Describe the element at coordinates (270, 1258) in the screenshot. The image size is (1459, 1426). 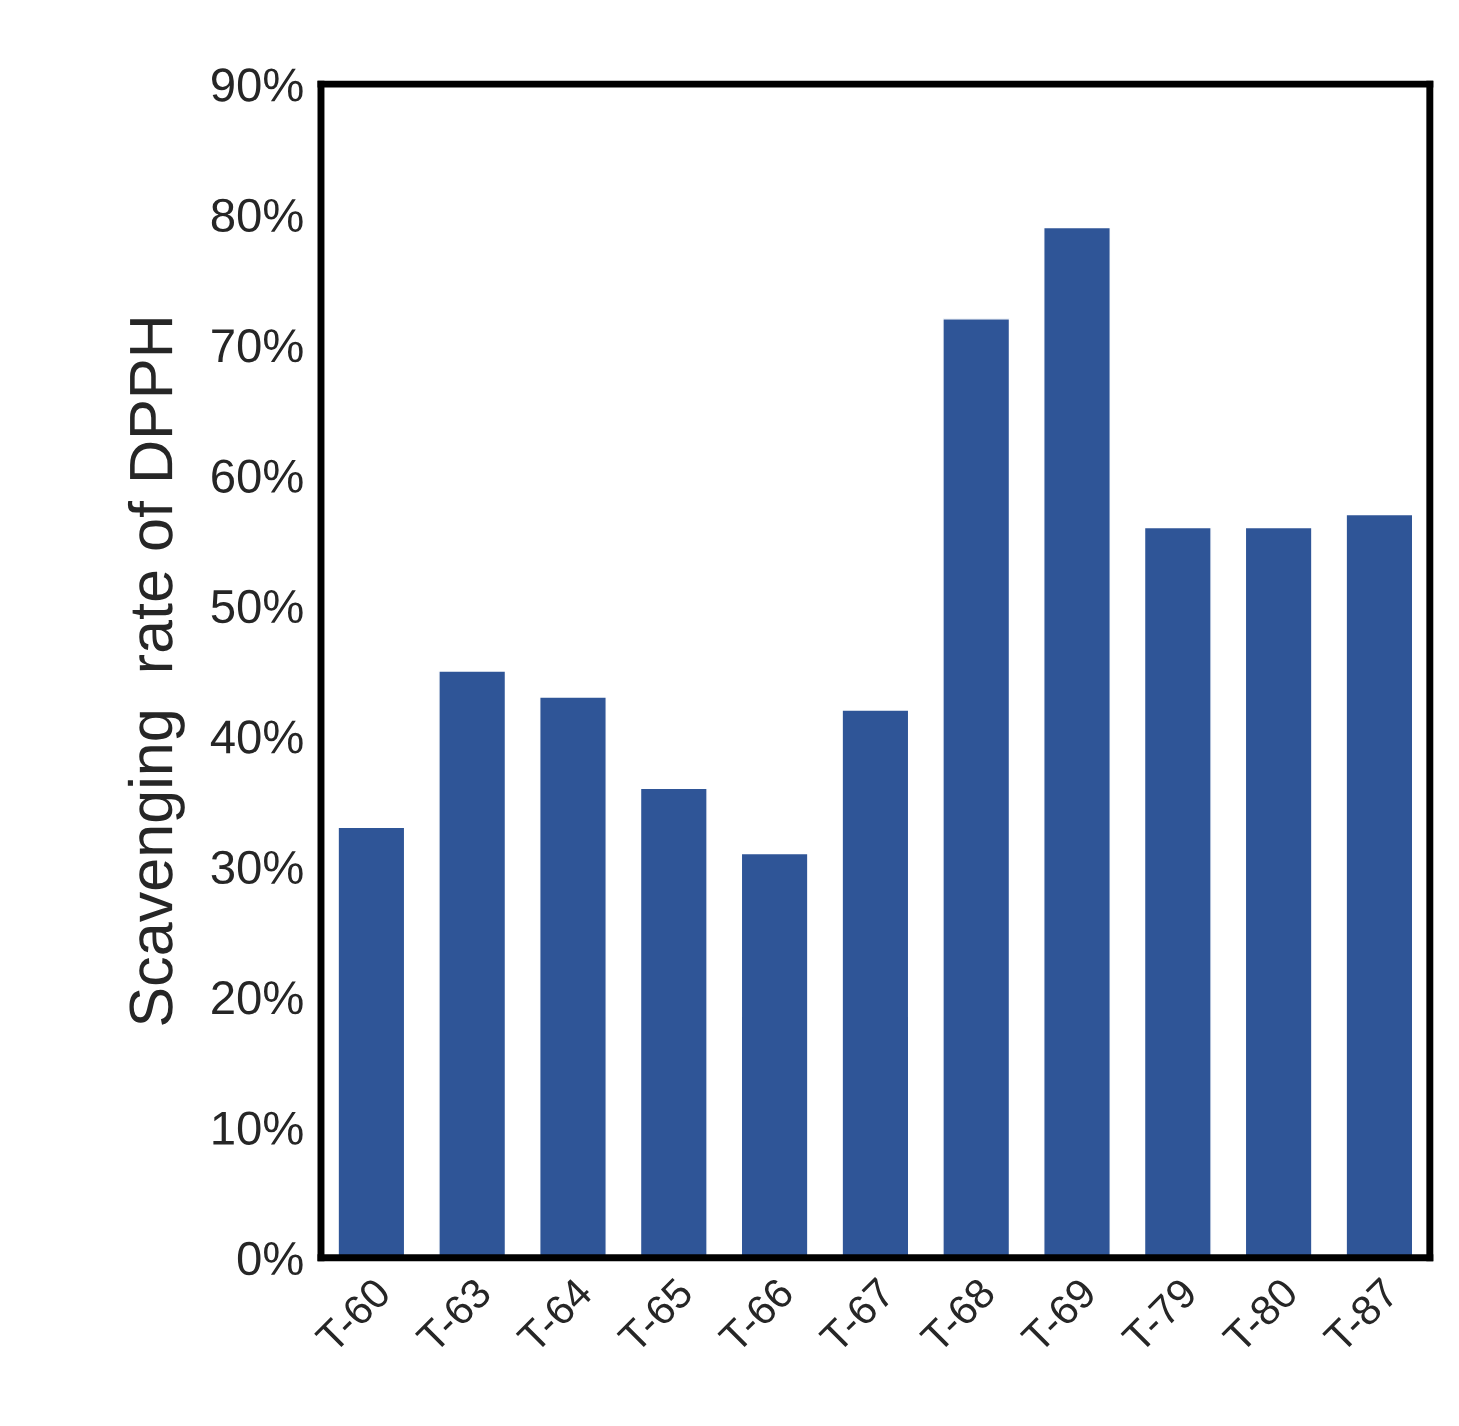
I see `y-tick-label: 0%` at that location.